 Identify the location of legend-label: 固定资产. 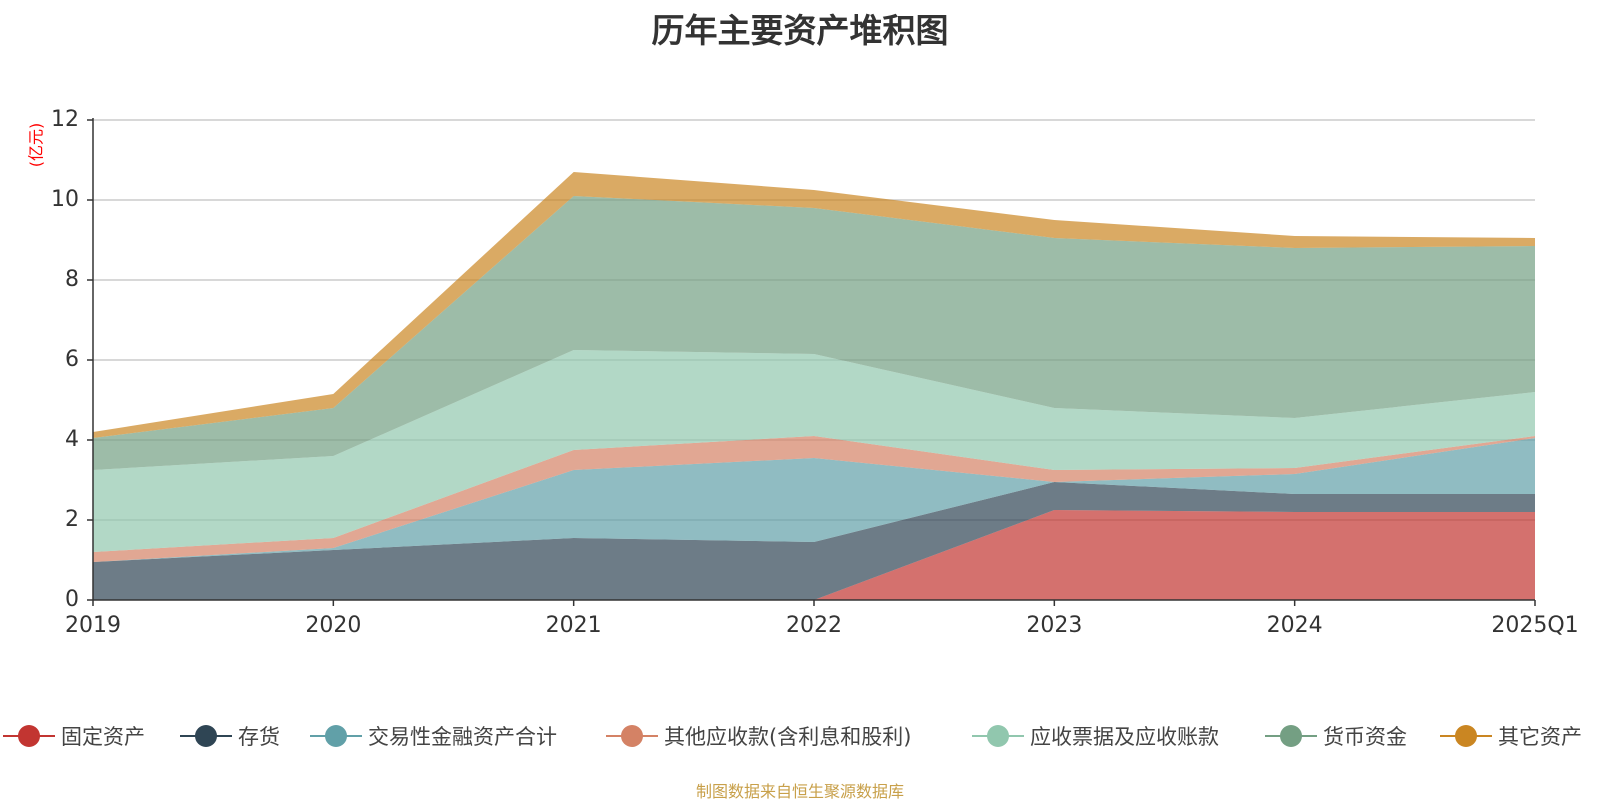
(103, 737).